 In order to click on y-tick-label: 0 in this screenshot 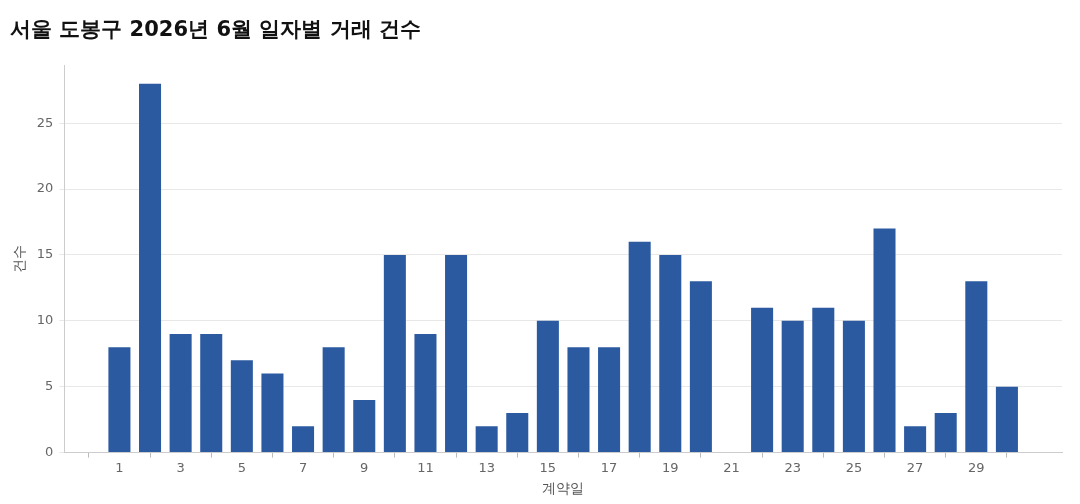, I will do `click(49, 451)`.